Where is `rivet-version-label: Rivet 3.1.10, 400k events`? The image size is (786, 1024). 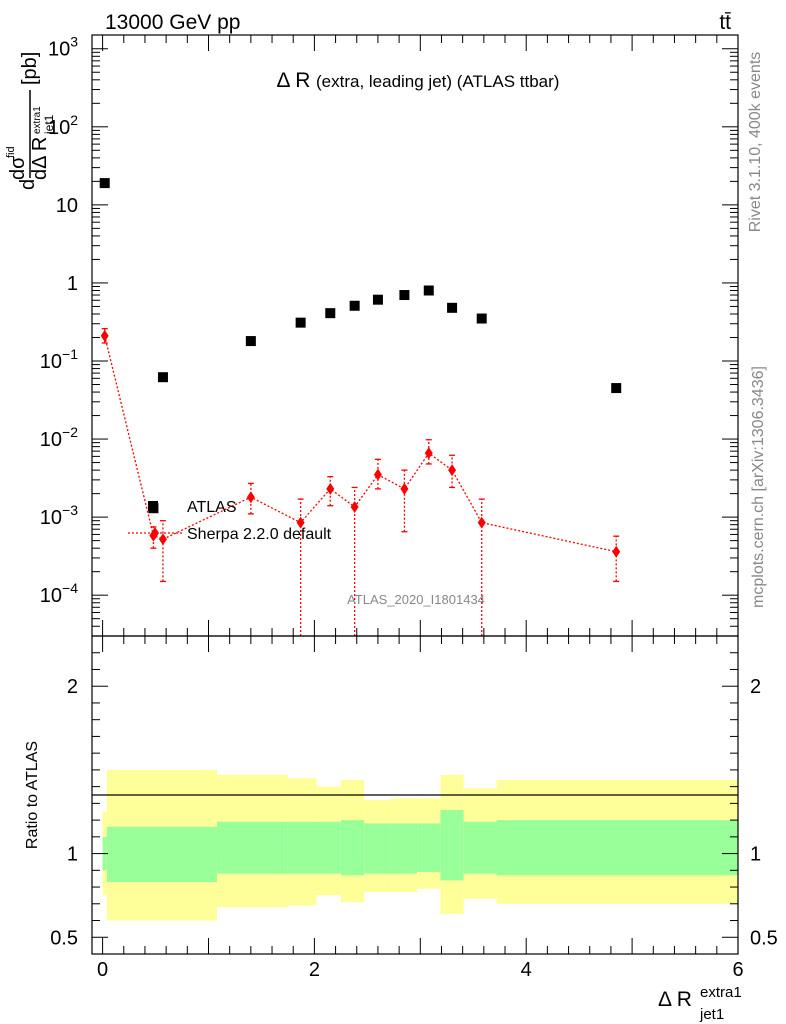
rivet-version-label: Rivet 3.1.10, 400k events is located at coordinates (755, 142).